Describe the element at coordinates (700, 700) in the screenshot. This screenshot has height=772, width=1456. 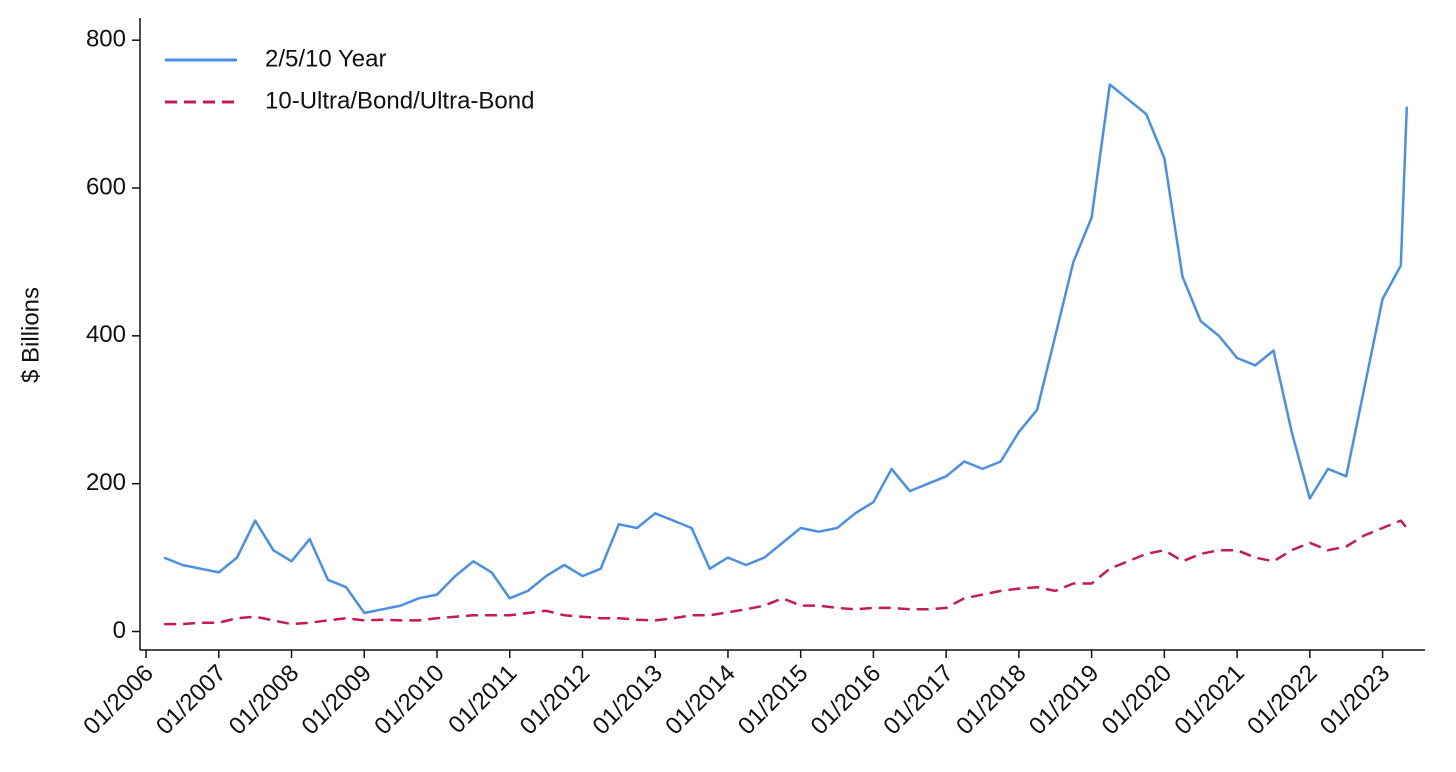
I see `x-tick-label: 01/2014` at that location.